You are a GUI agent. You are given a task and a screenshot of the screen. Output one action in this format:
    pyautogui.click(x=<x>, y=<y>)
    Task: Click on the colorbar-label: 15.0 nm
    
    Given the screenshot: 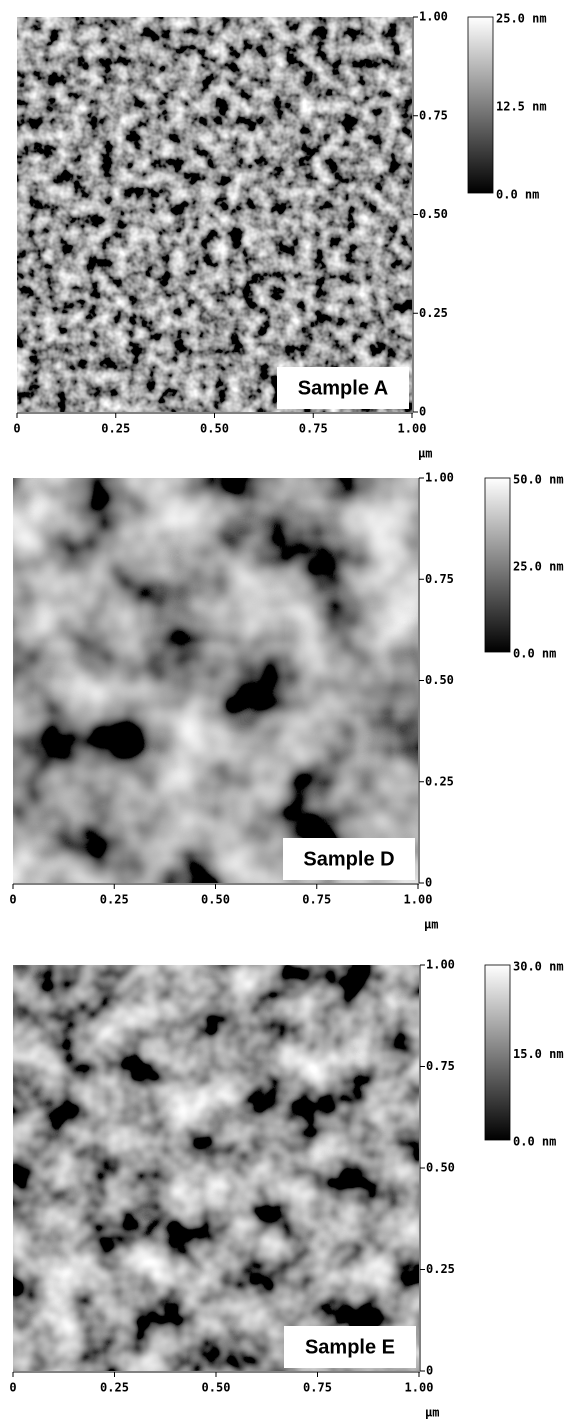 What is the action you would take?
    pyautogui.click(x=538, y=1054)
    